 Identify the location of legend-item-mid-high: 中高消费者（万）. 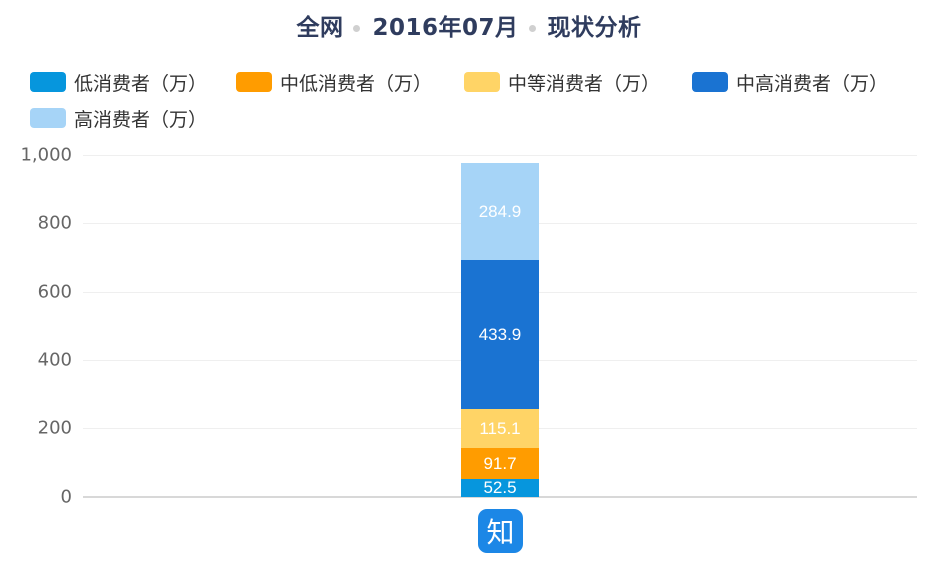
(790, 82).